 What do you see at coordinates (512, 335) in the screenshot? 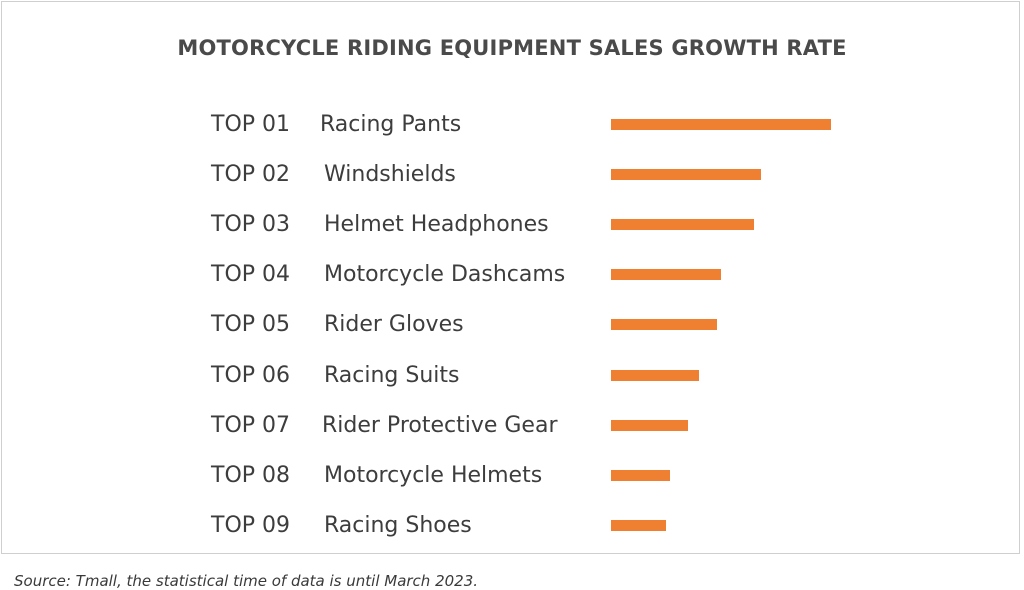
I see `chart-row: TOP 05 Rider Gloves` at bounding box center [512, 335].